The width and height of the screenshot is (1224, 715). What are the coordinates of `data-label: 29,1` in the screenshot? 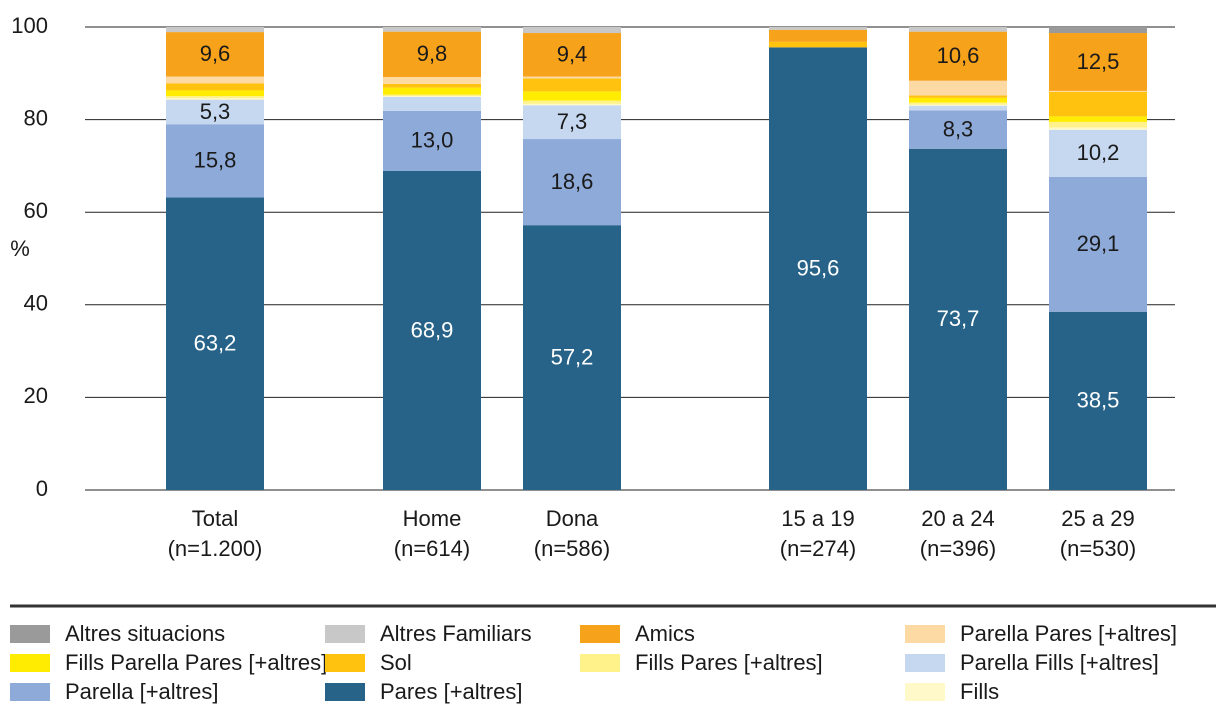 It's located at (1098, 243).